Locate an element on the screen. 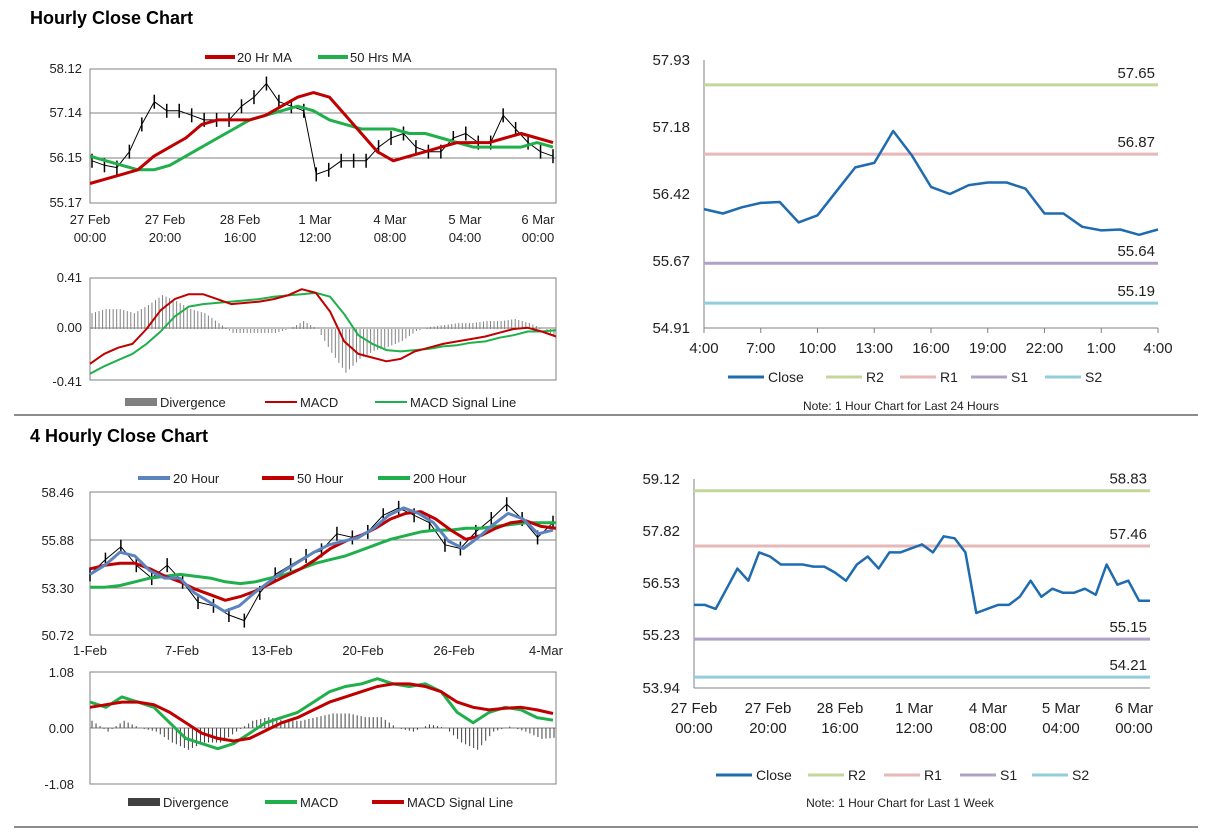 Image resolution: width=1212 pixels, height=834 pixels. c3-x-tick-label: 13:00 is located at coordinates (874, 348).